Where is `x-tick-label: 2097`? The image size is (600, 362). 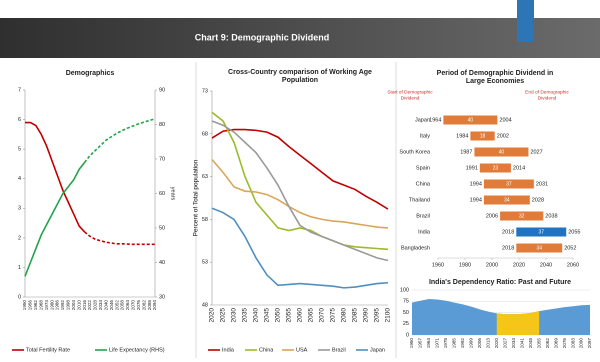
x-tick-label: 2097 is located at coordinates (589, 343).